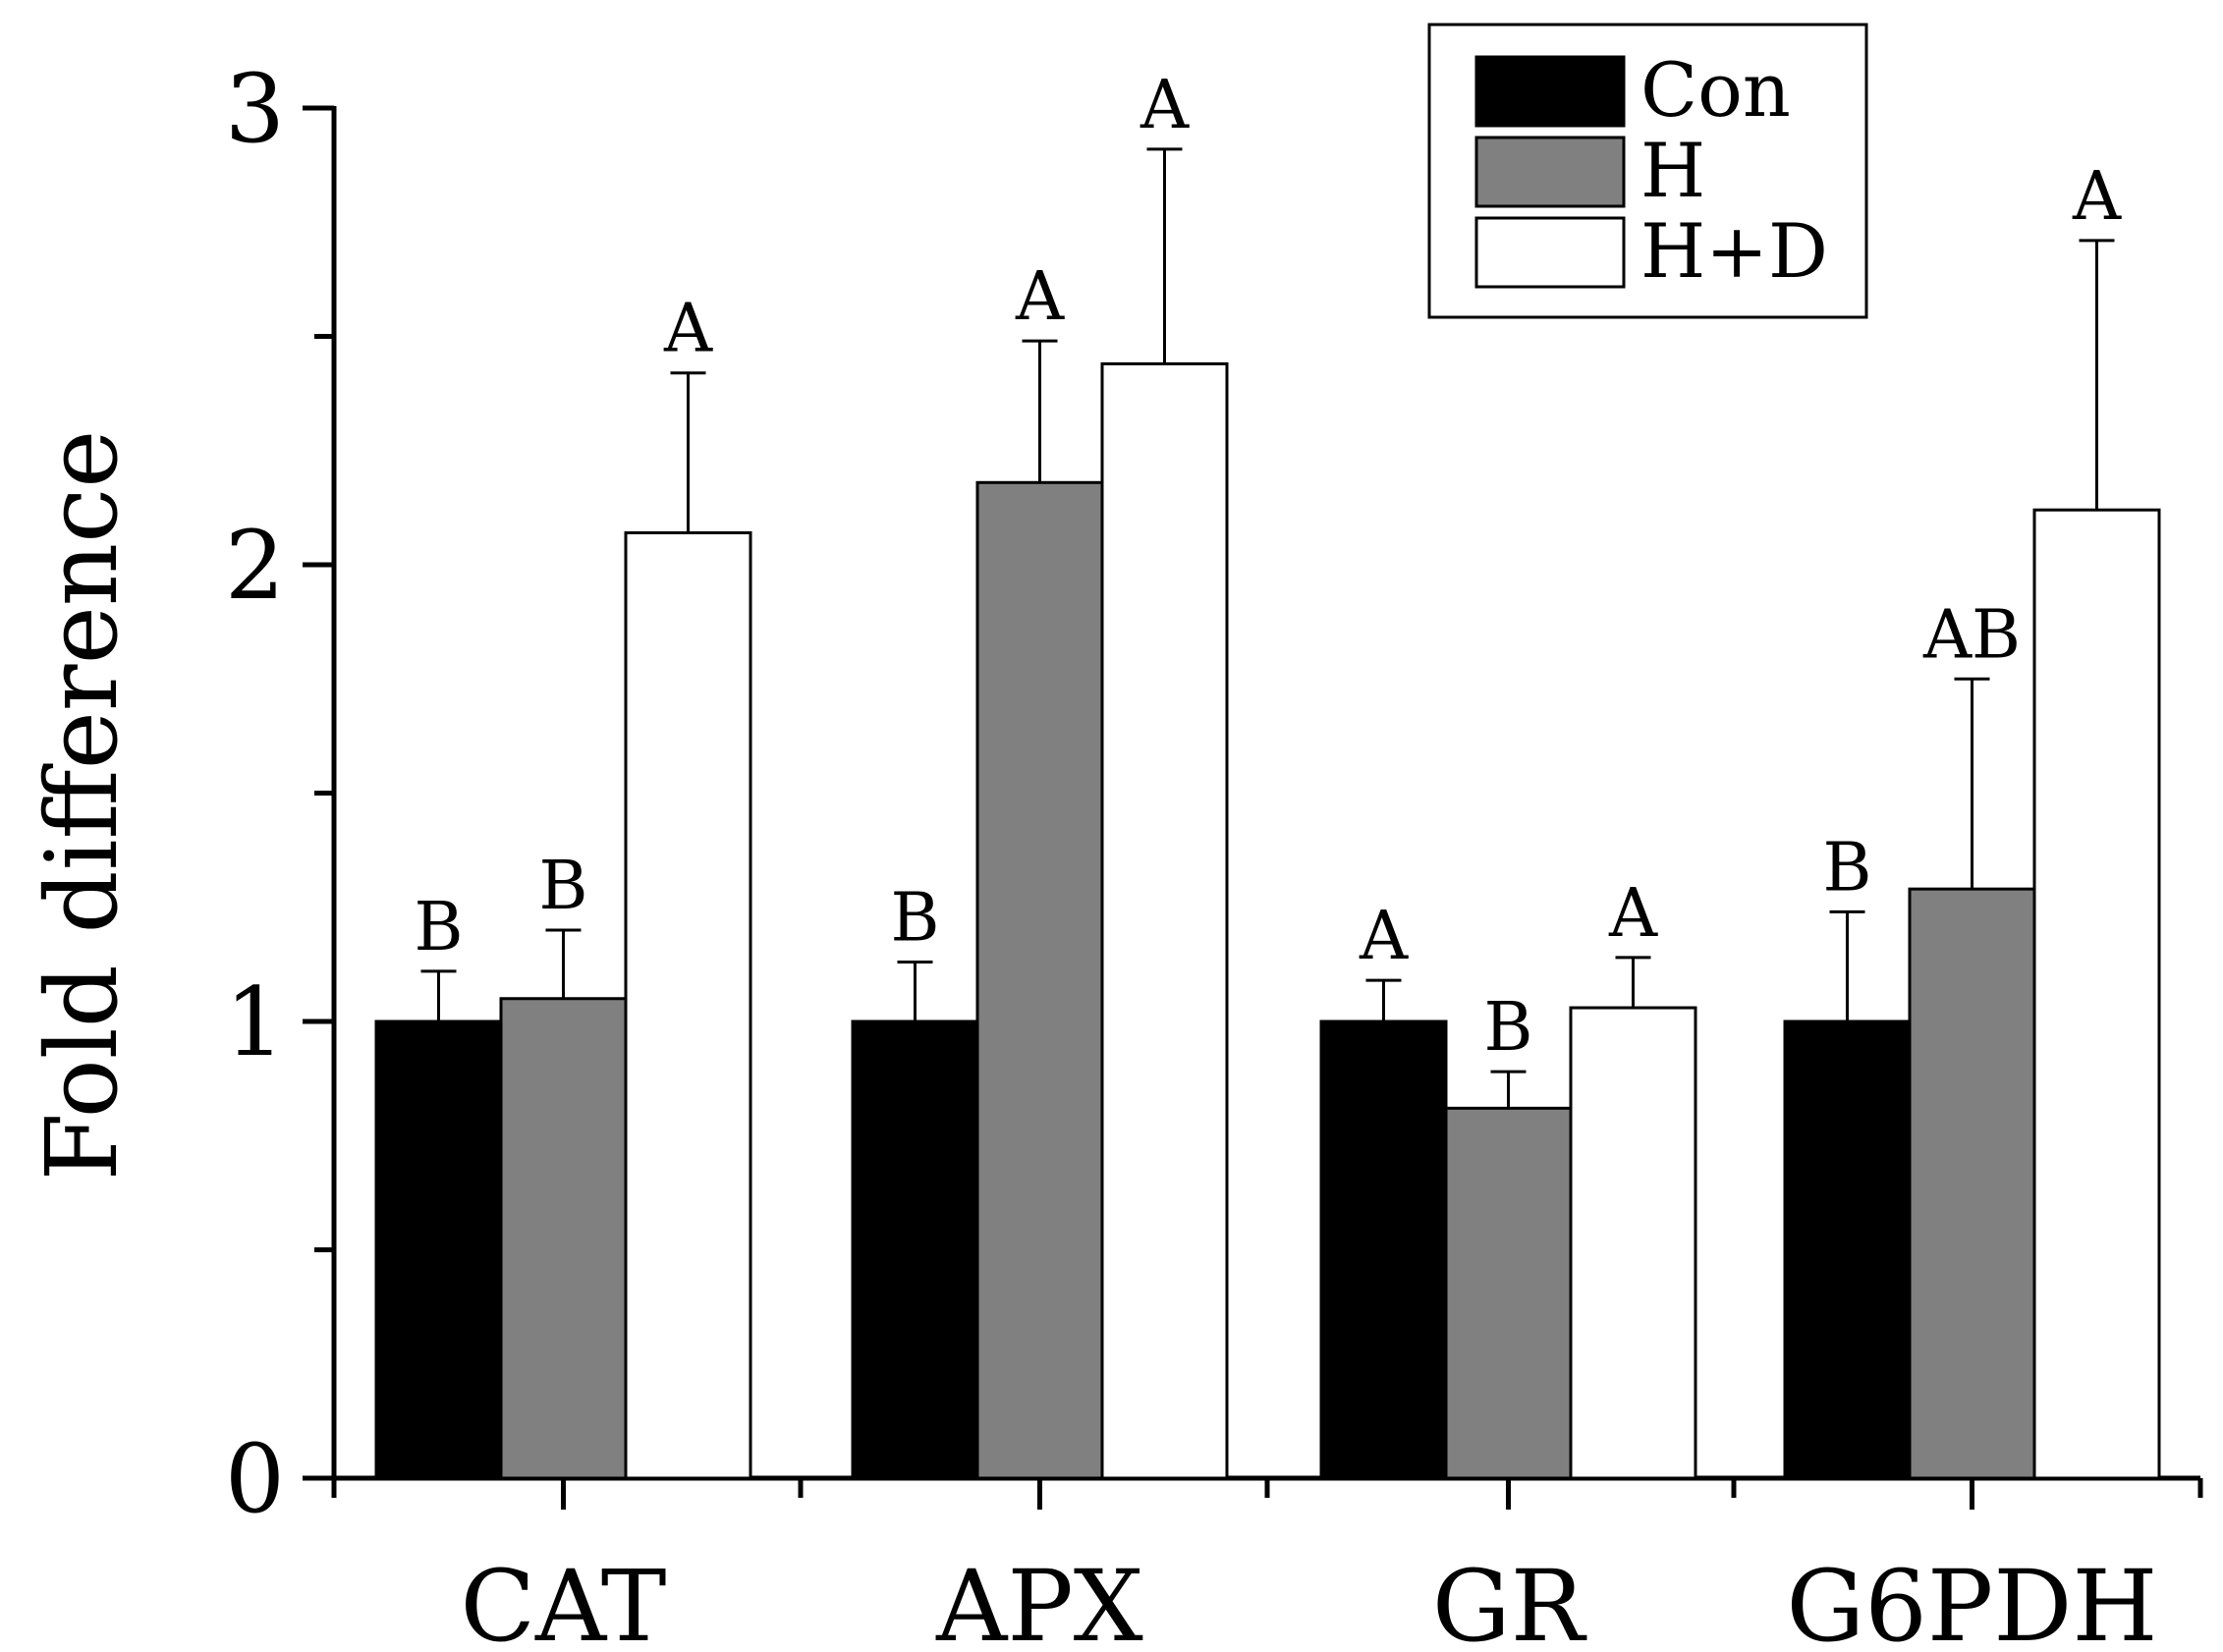 This screenshot has width=2223, height=1652. Describe the element at coordinates (255, 1022) in the screenshot. I see `y-tick-label: 1` at that location.